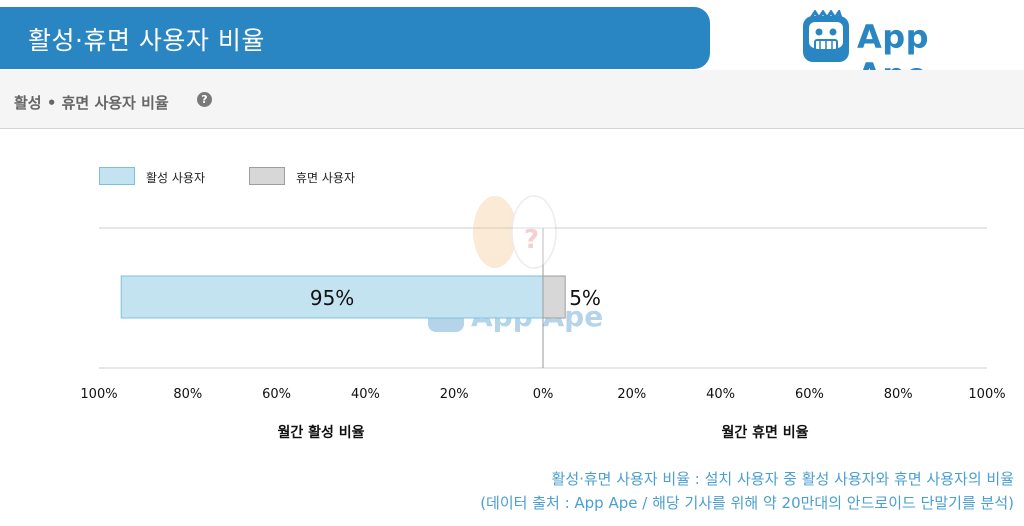  What do you see at coordinates (146, 40) in the screenshot?
I see `page-title: 활성·휴면 사용자 비율` at bounding box center [146, 40].